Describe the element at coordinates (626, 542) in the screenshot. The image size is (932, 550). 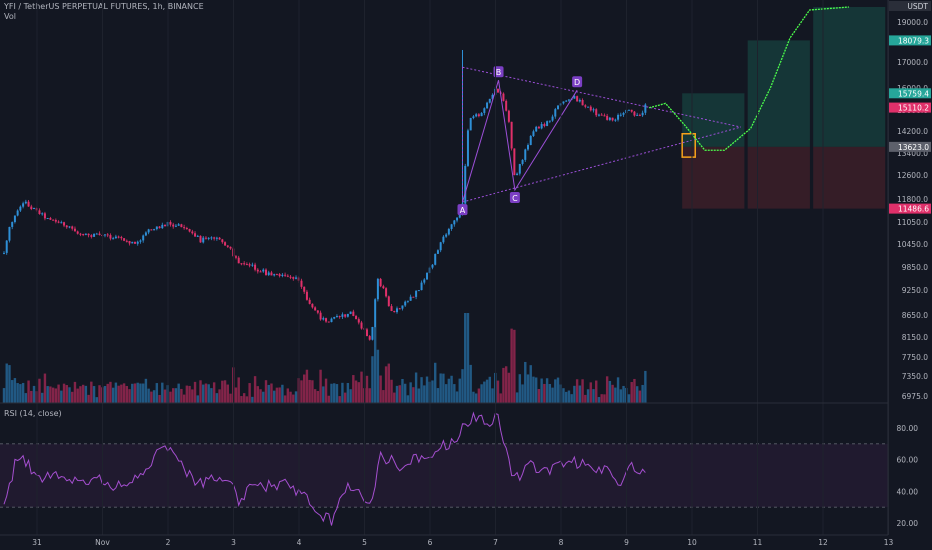
I see `time-tick-label: 9` at that location.